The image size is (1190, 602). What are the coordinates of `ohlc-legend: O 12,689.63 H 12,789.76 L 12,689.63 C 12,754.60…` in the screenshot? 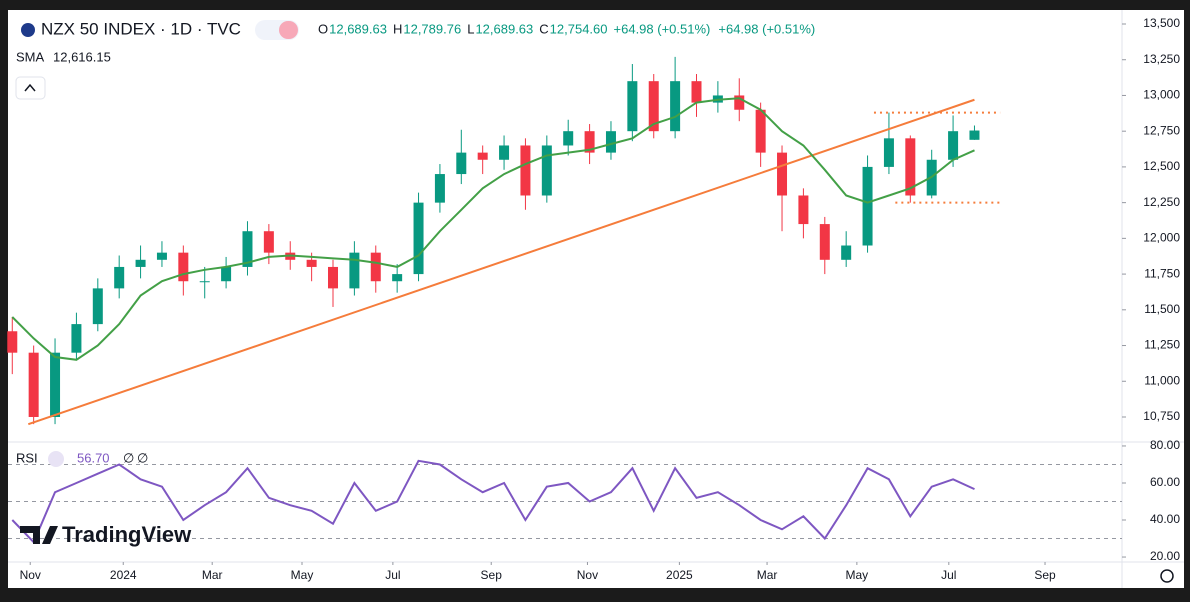 It's located at (566, 28).